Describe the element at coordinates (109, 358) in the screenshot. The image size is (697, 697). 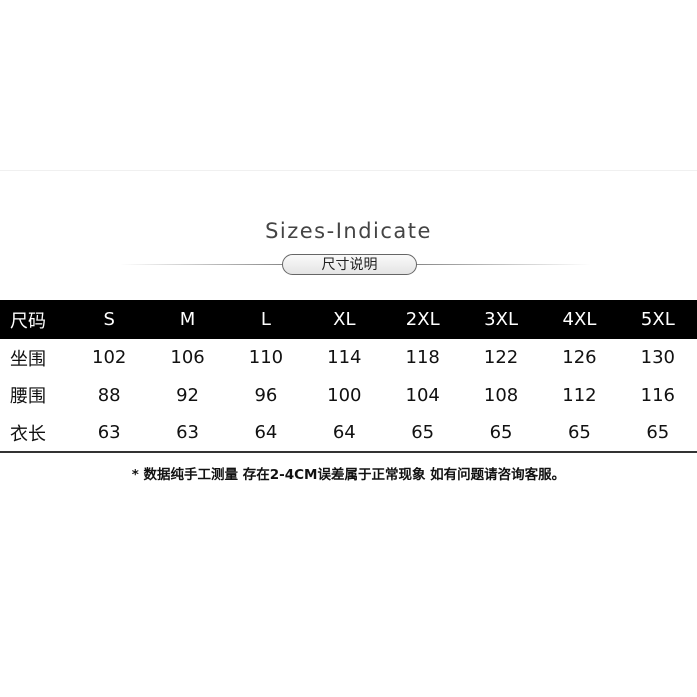
I see `table-cell: 102` at that location.